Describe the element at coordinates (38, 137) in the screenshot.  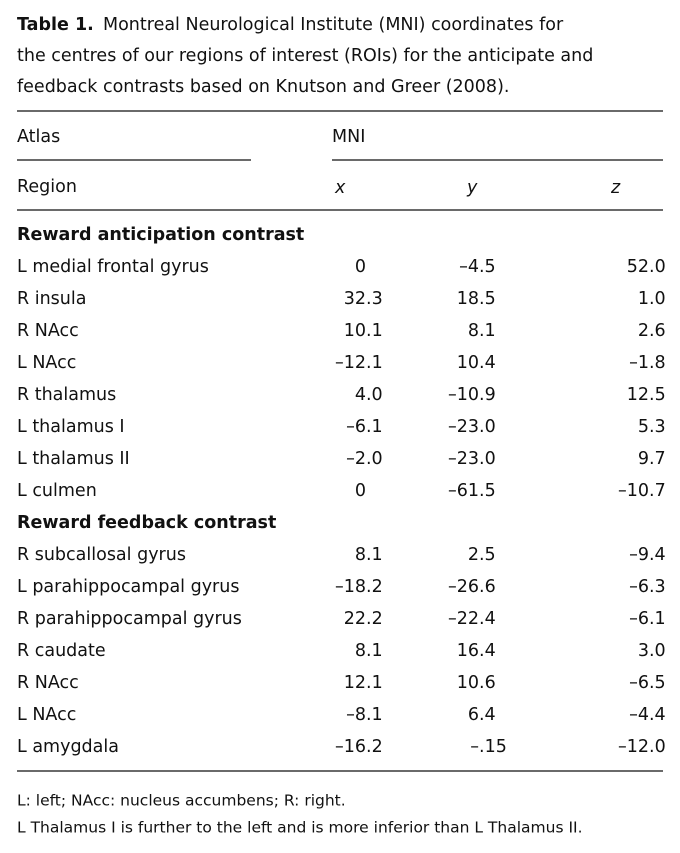
I see `header-atlas: Atlas` at that location.